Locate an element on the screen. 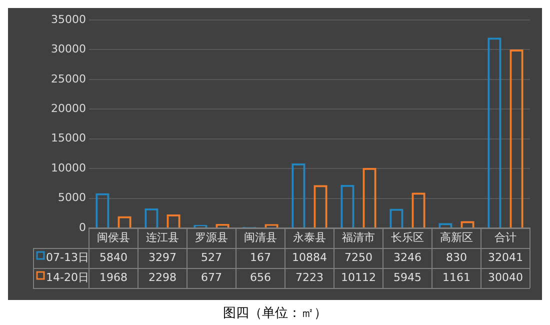  x-tick-label: 连江县 is located at coordinates (162, 237).